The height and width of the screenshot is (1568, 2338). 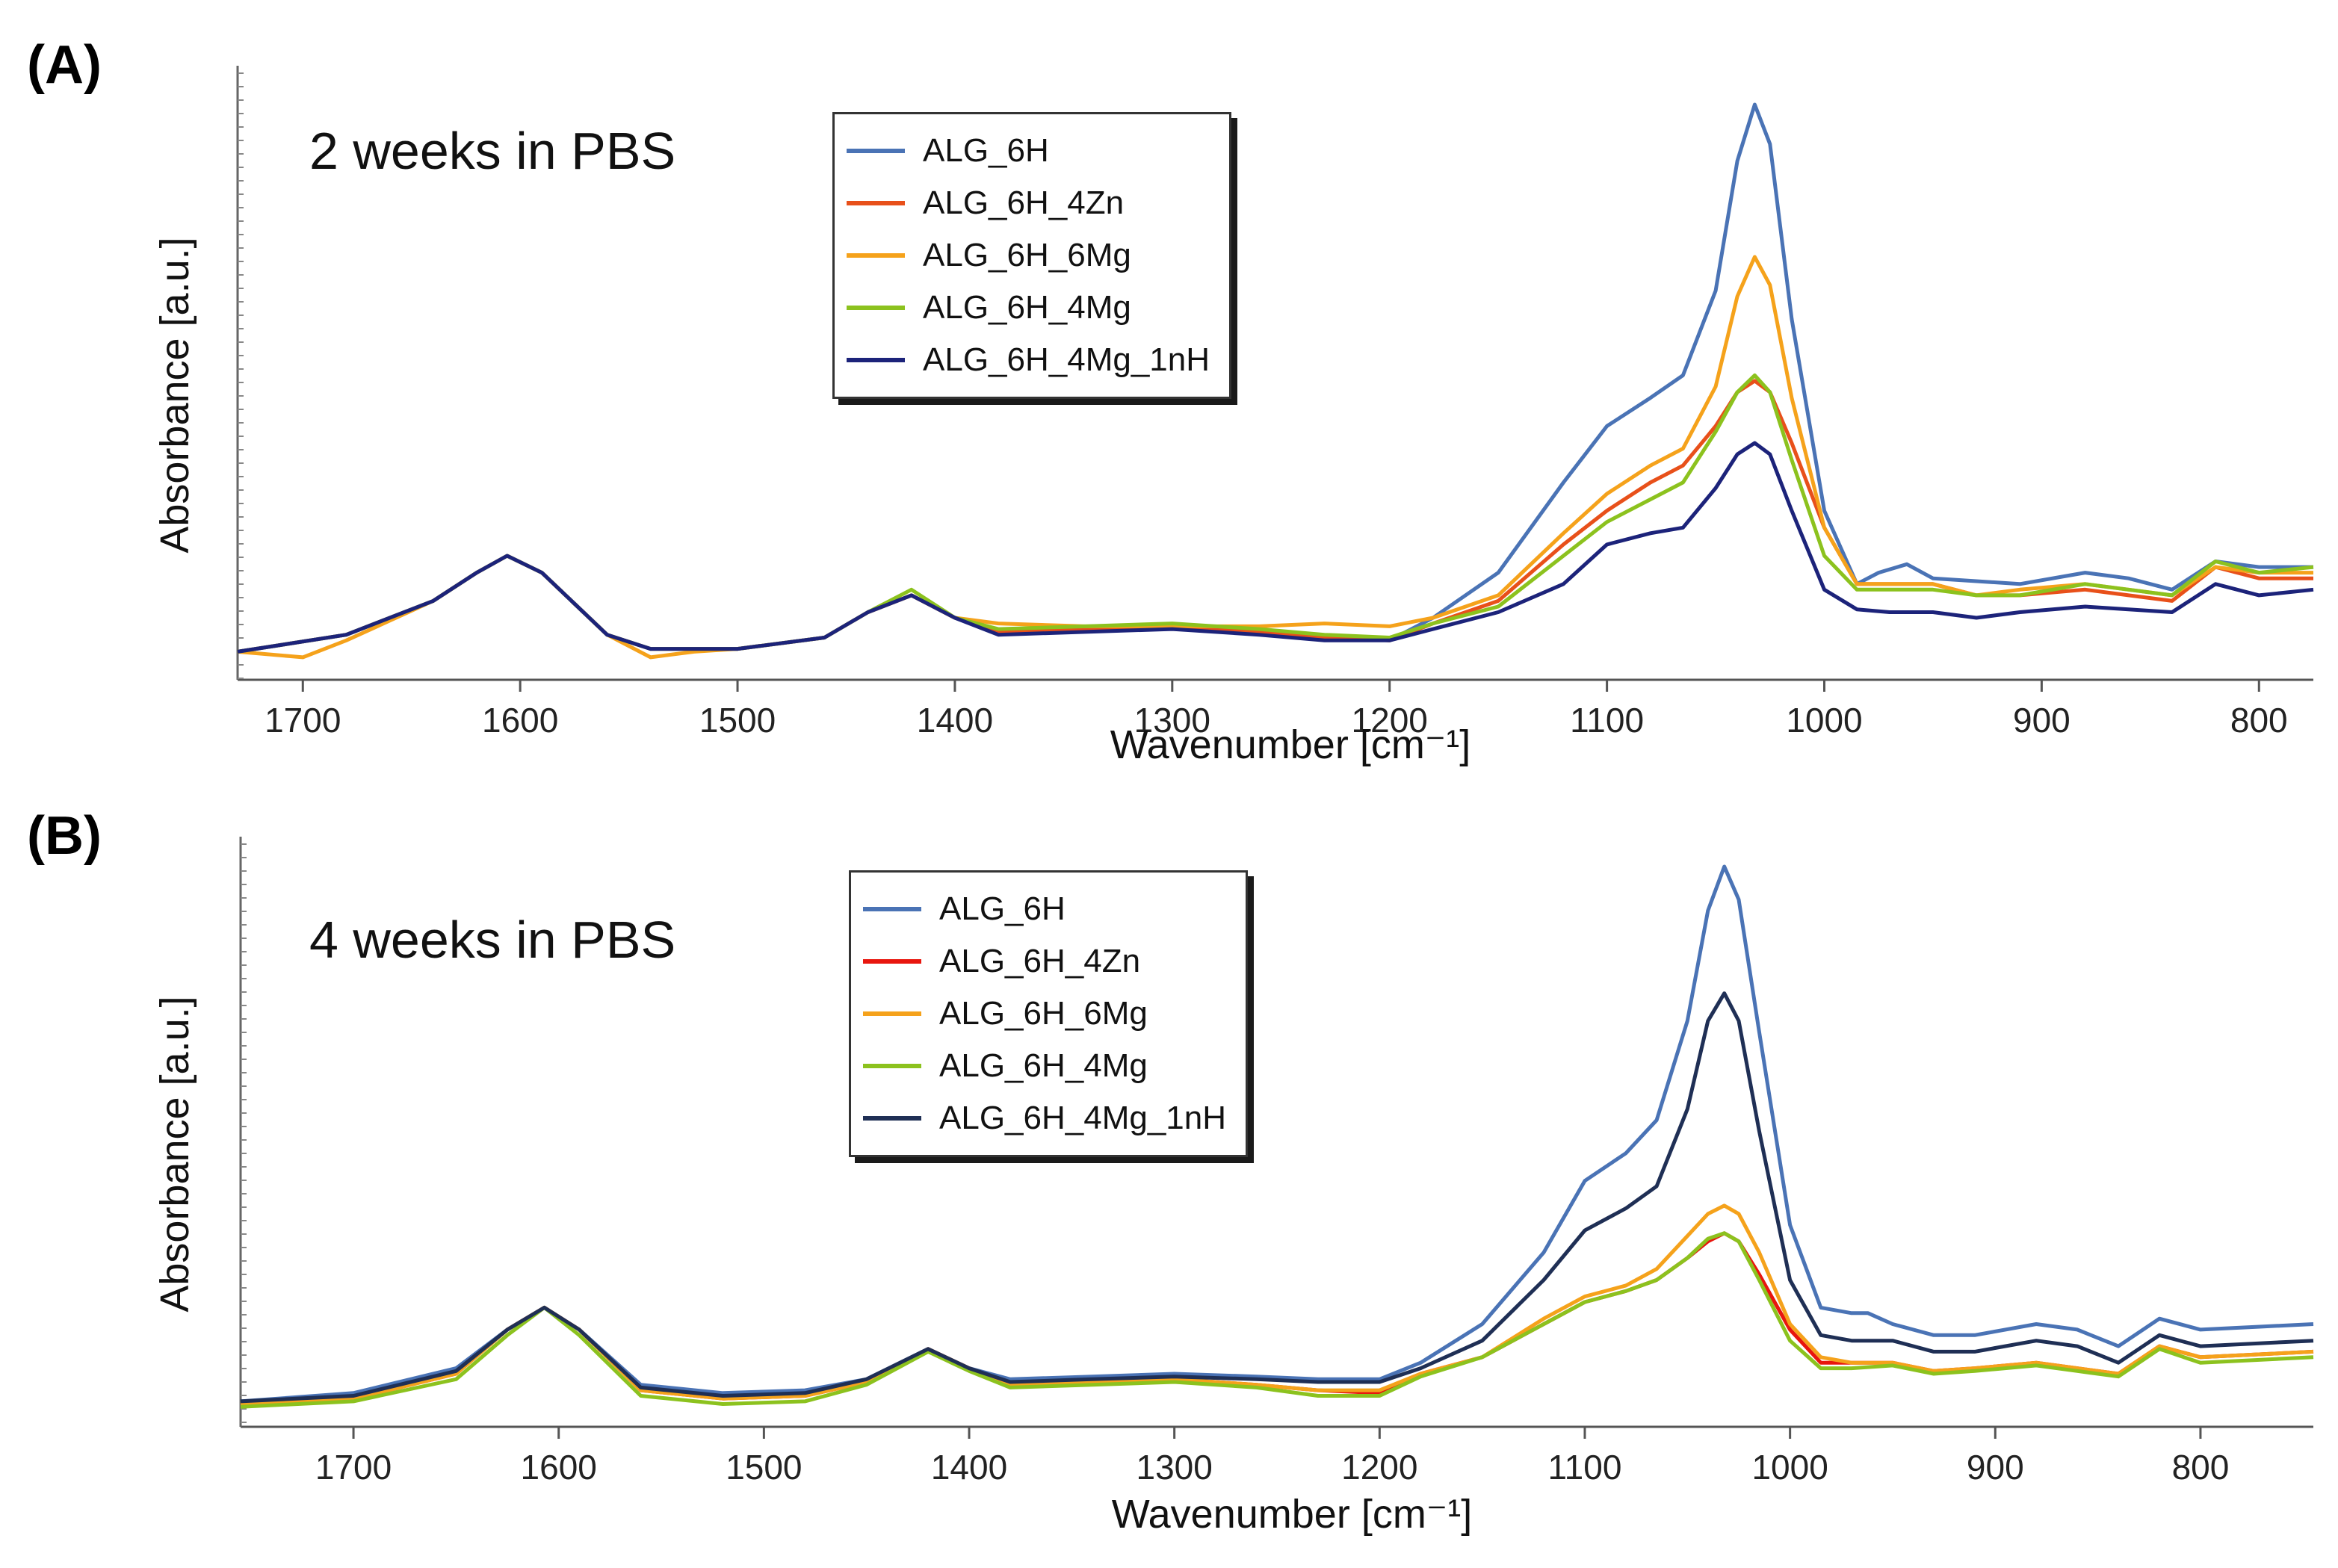 What do you see at coordinates (1290, 744) in the screenshot?
I see `panel-a-x-axis-title: Wavenumber [cm⁻¹]` at bounding box center [1290, 744].